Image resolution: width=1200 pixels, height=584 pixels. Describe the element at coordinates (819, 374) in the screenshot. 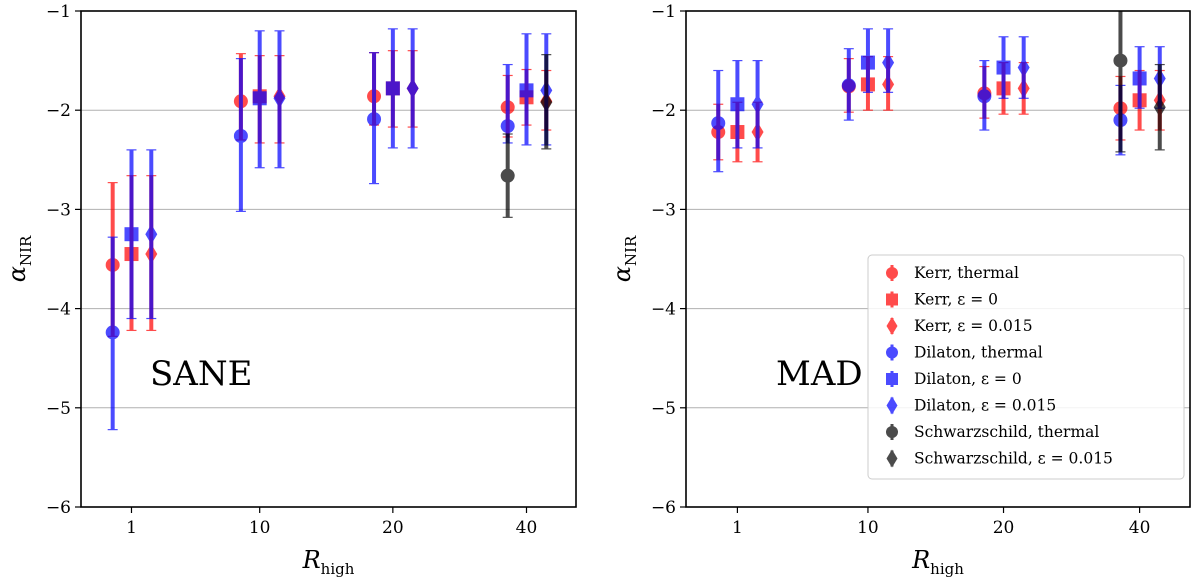

I see `panel-annotation: MAD` at that location.